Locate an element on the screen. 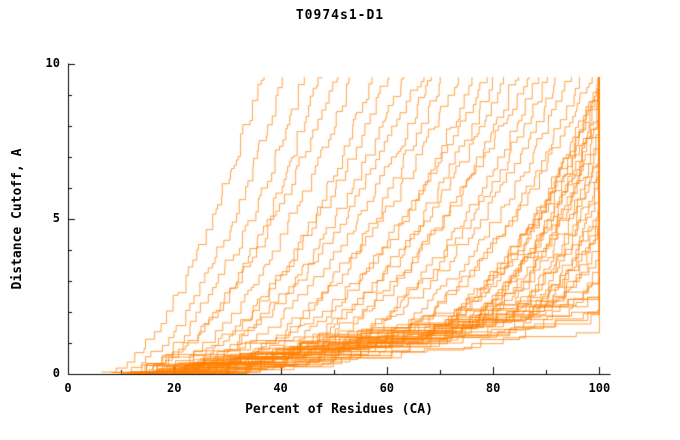  chart-title: T0974s1-D1 is located at coordinates (340, 15).